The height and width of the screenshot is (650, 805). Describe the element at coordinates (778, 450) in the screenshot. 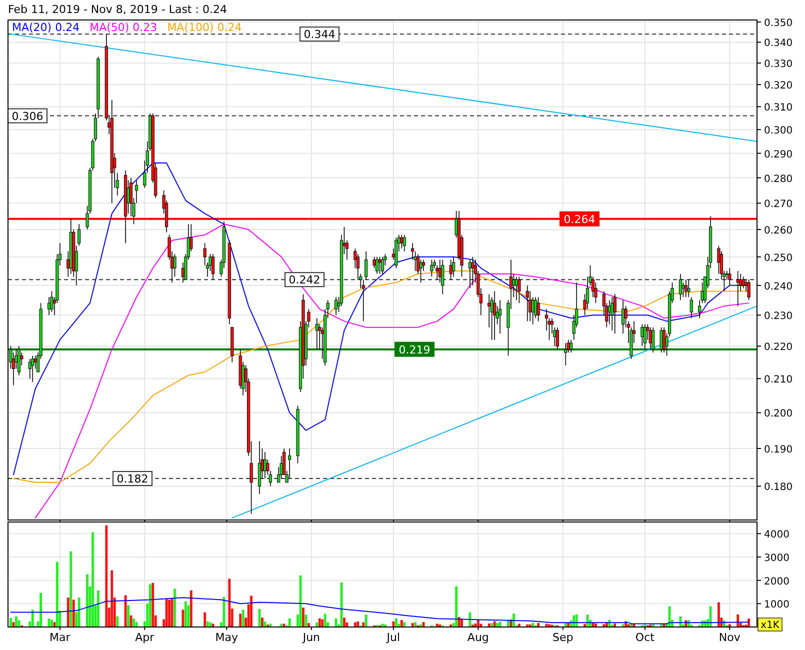

I see `y-tick-label: 0.190` at that location.